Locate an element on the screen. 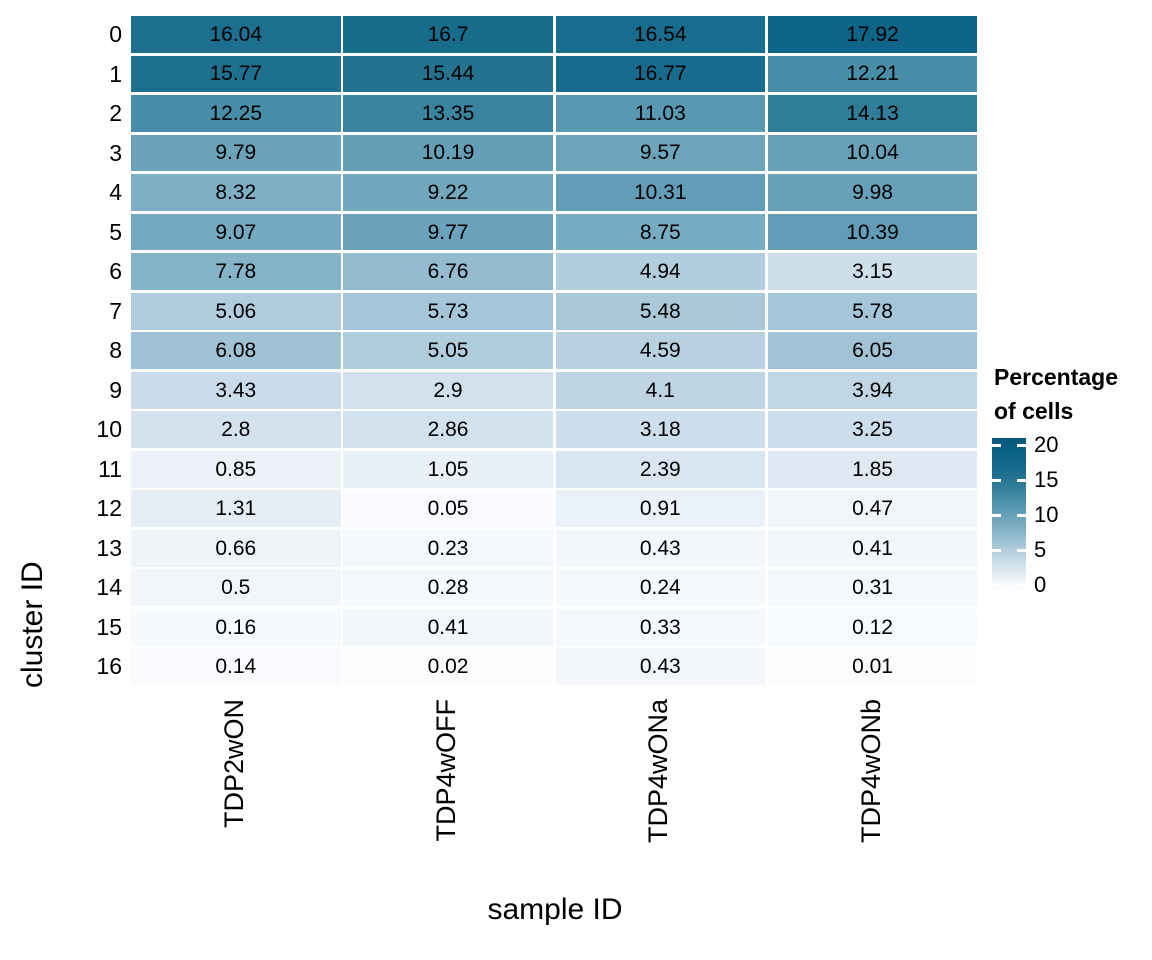 The width and height of the screenshot is (1152, 960). cell-value: 8.32 is located at coordinates (236, 192).